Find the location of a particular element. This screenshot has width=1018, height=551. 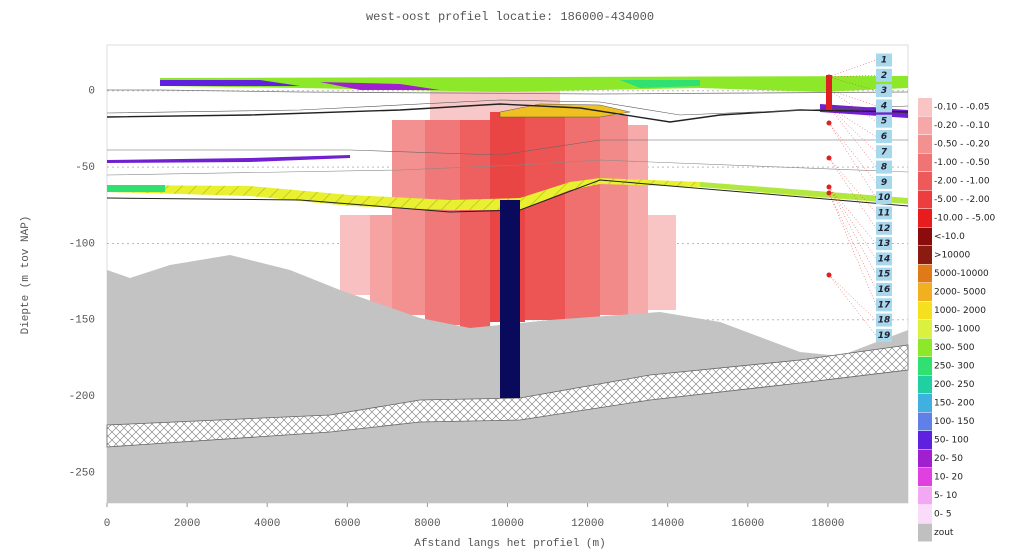

x-tick-label: 4000 is located at coordinates (267, 524).